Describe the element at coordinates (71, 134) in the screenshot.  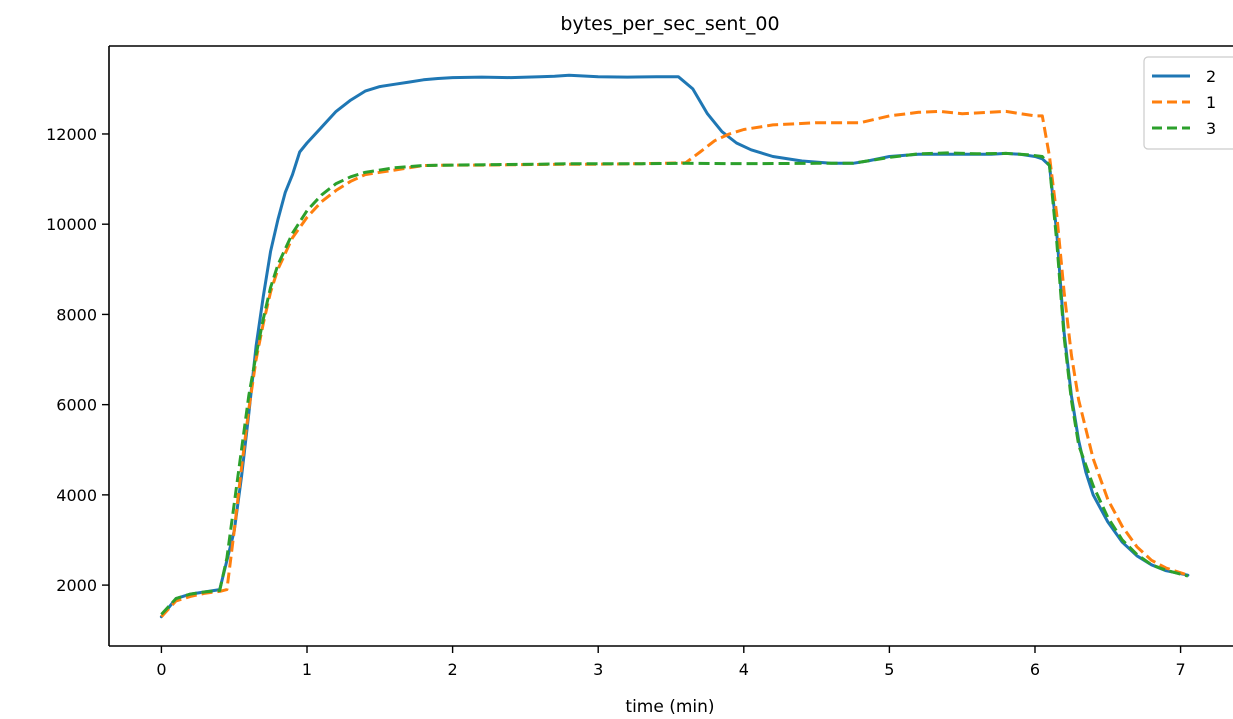
I see `y-tick-label: 12000` at that location.